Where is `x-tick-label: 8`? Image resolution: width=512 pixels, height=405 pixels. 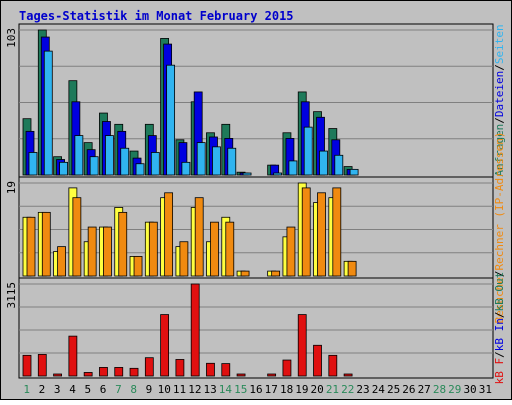
x-tick-label: 8 is located at coordinates (133, 389).